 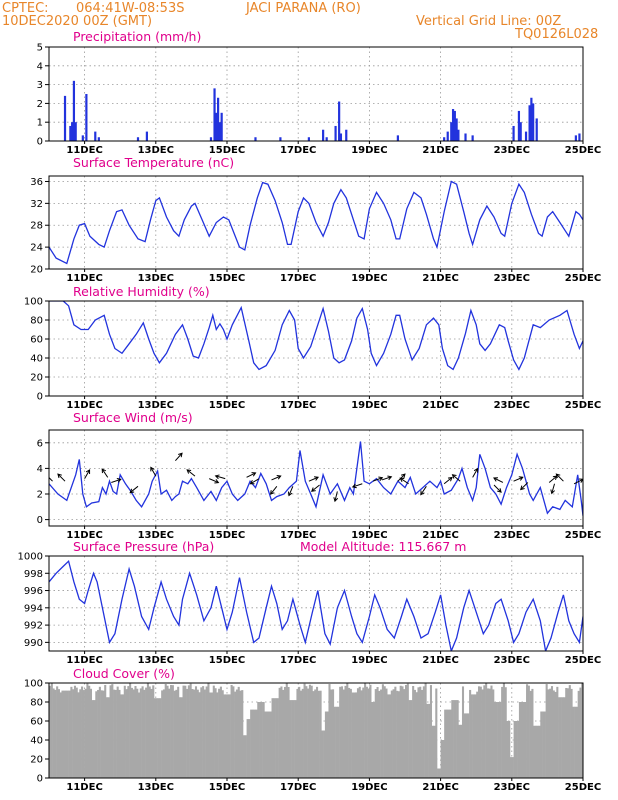 What do you see at coordinates (40, 85) in the screenshot?
I see `precipitation-ytick-label: 3` at bounding box center [40, 85].